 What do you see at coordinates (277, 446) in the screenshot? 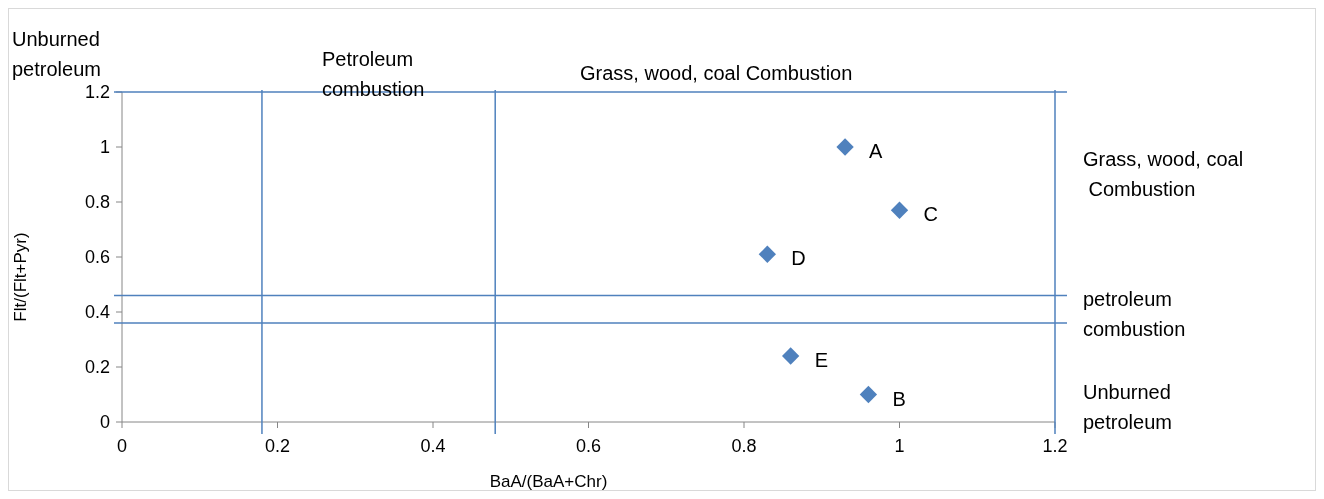
I see `x-tick-label: 0.2` at bounding box center [277, 446].